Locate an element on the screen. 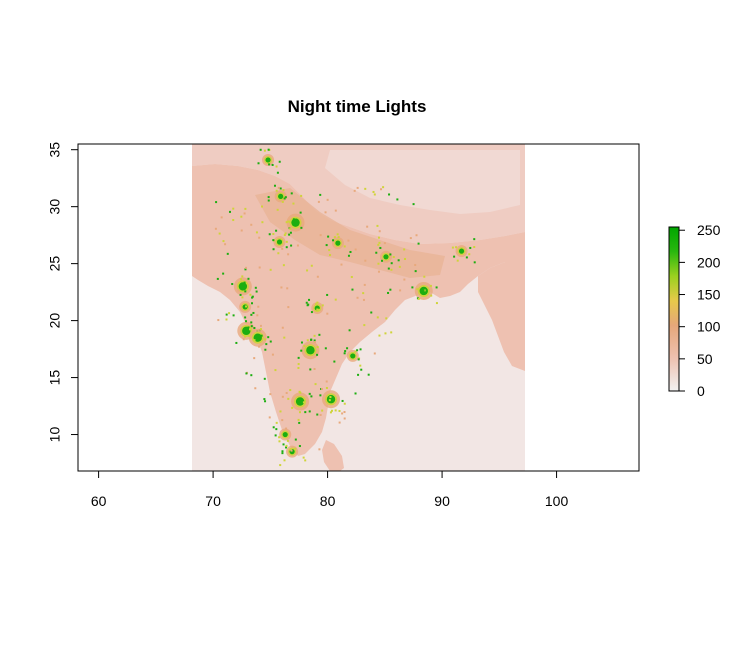  x-tick-label: 60 is located at coordinates (99, 501).